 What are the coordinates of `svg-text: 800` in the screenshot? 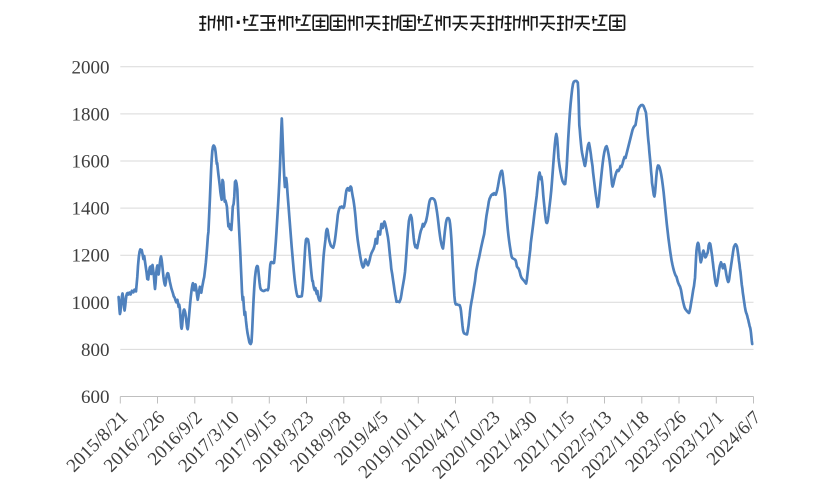 It's located at (95, 350).